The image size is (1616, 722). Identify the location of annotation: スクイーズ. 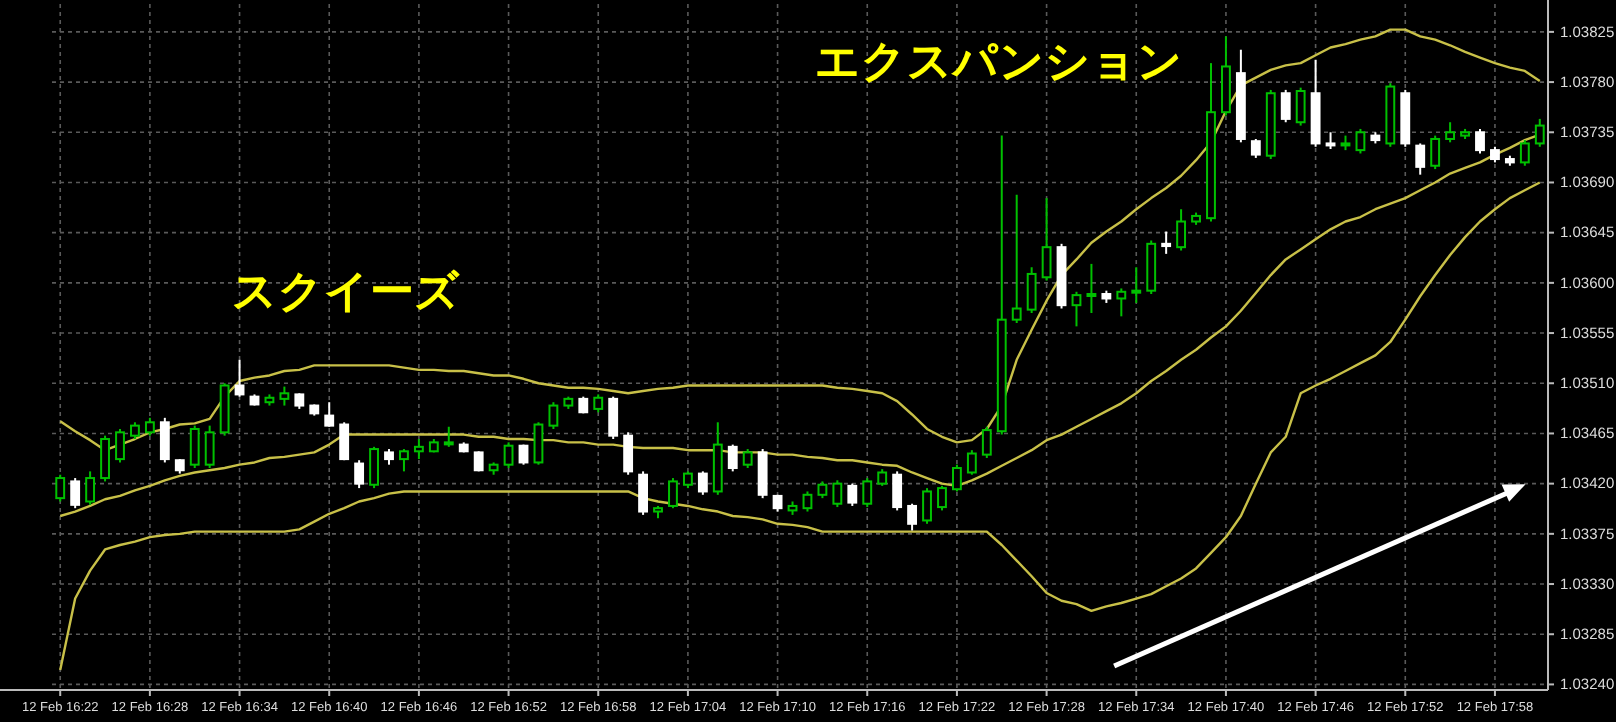
(345, 292).